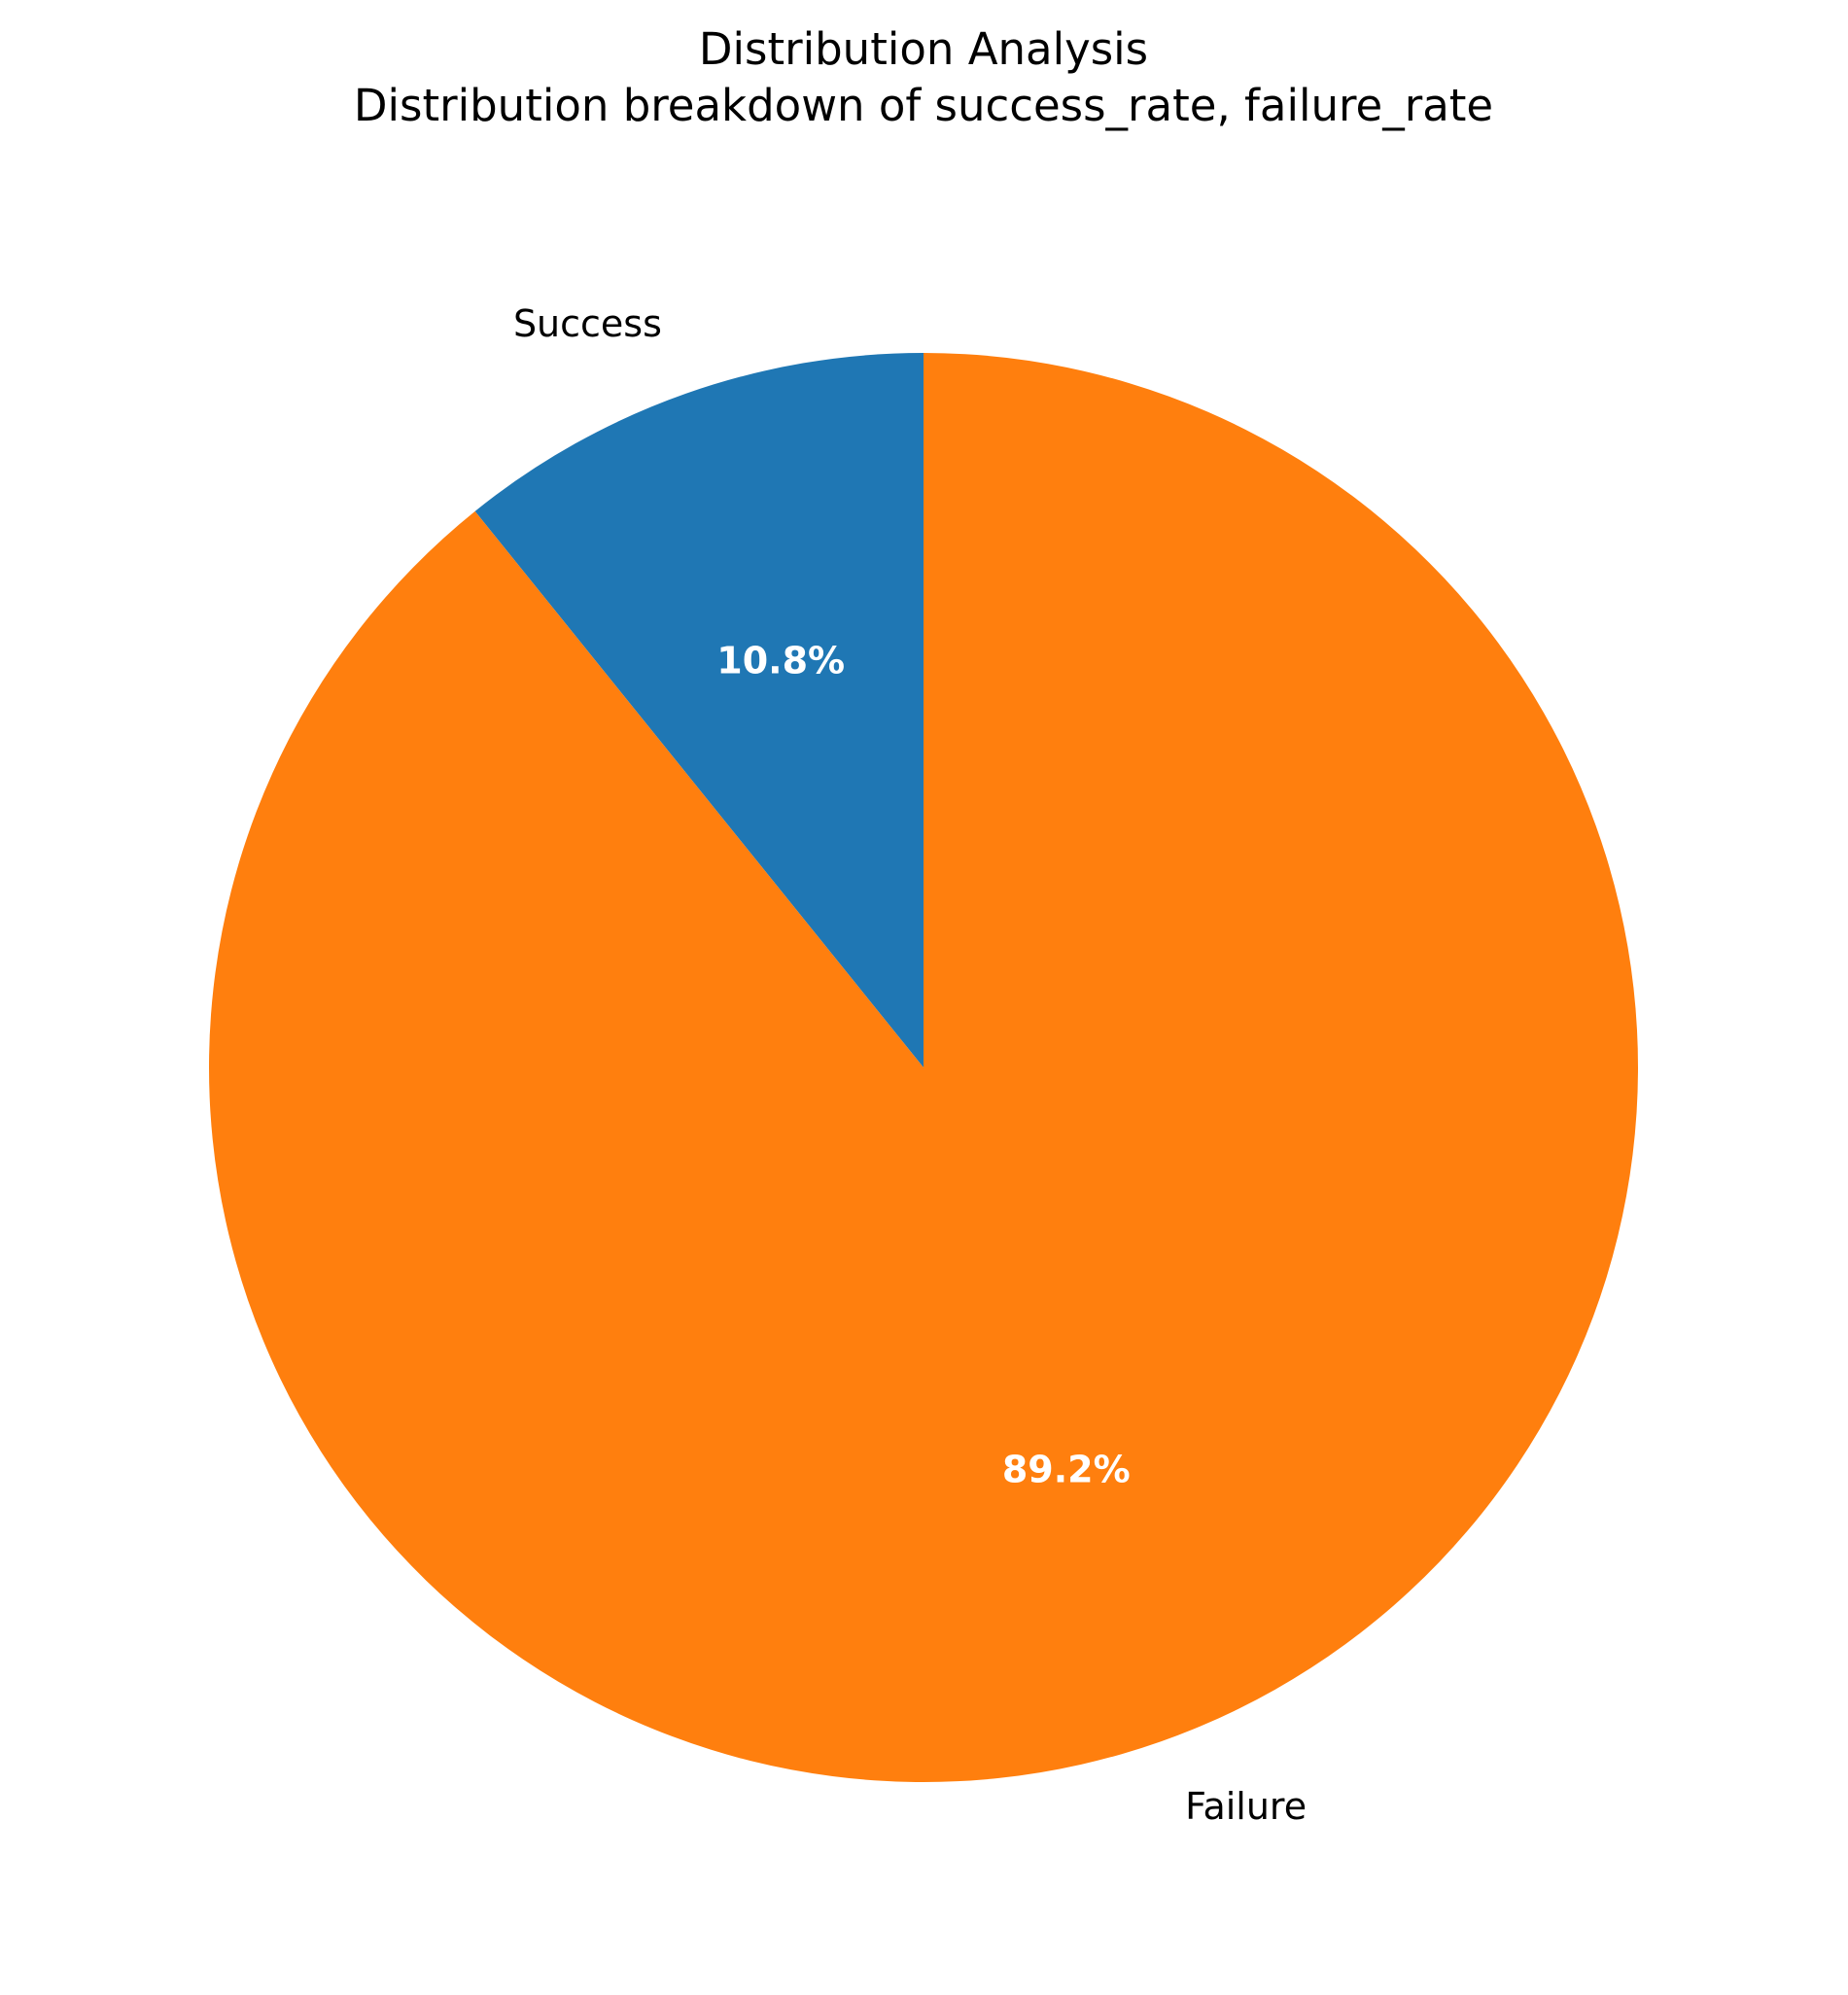 The width and height of the screenshot is (1848, 1995). What do you see at coordinates (923, 49) in the screenshot?
I see `chart-title: Distribution Analysis` at bounding box center [923, 49].